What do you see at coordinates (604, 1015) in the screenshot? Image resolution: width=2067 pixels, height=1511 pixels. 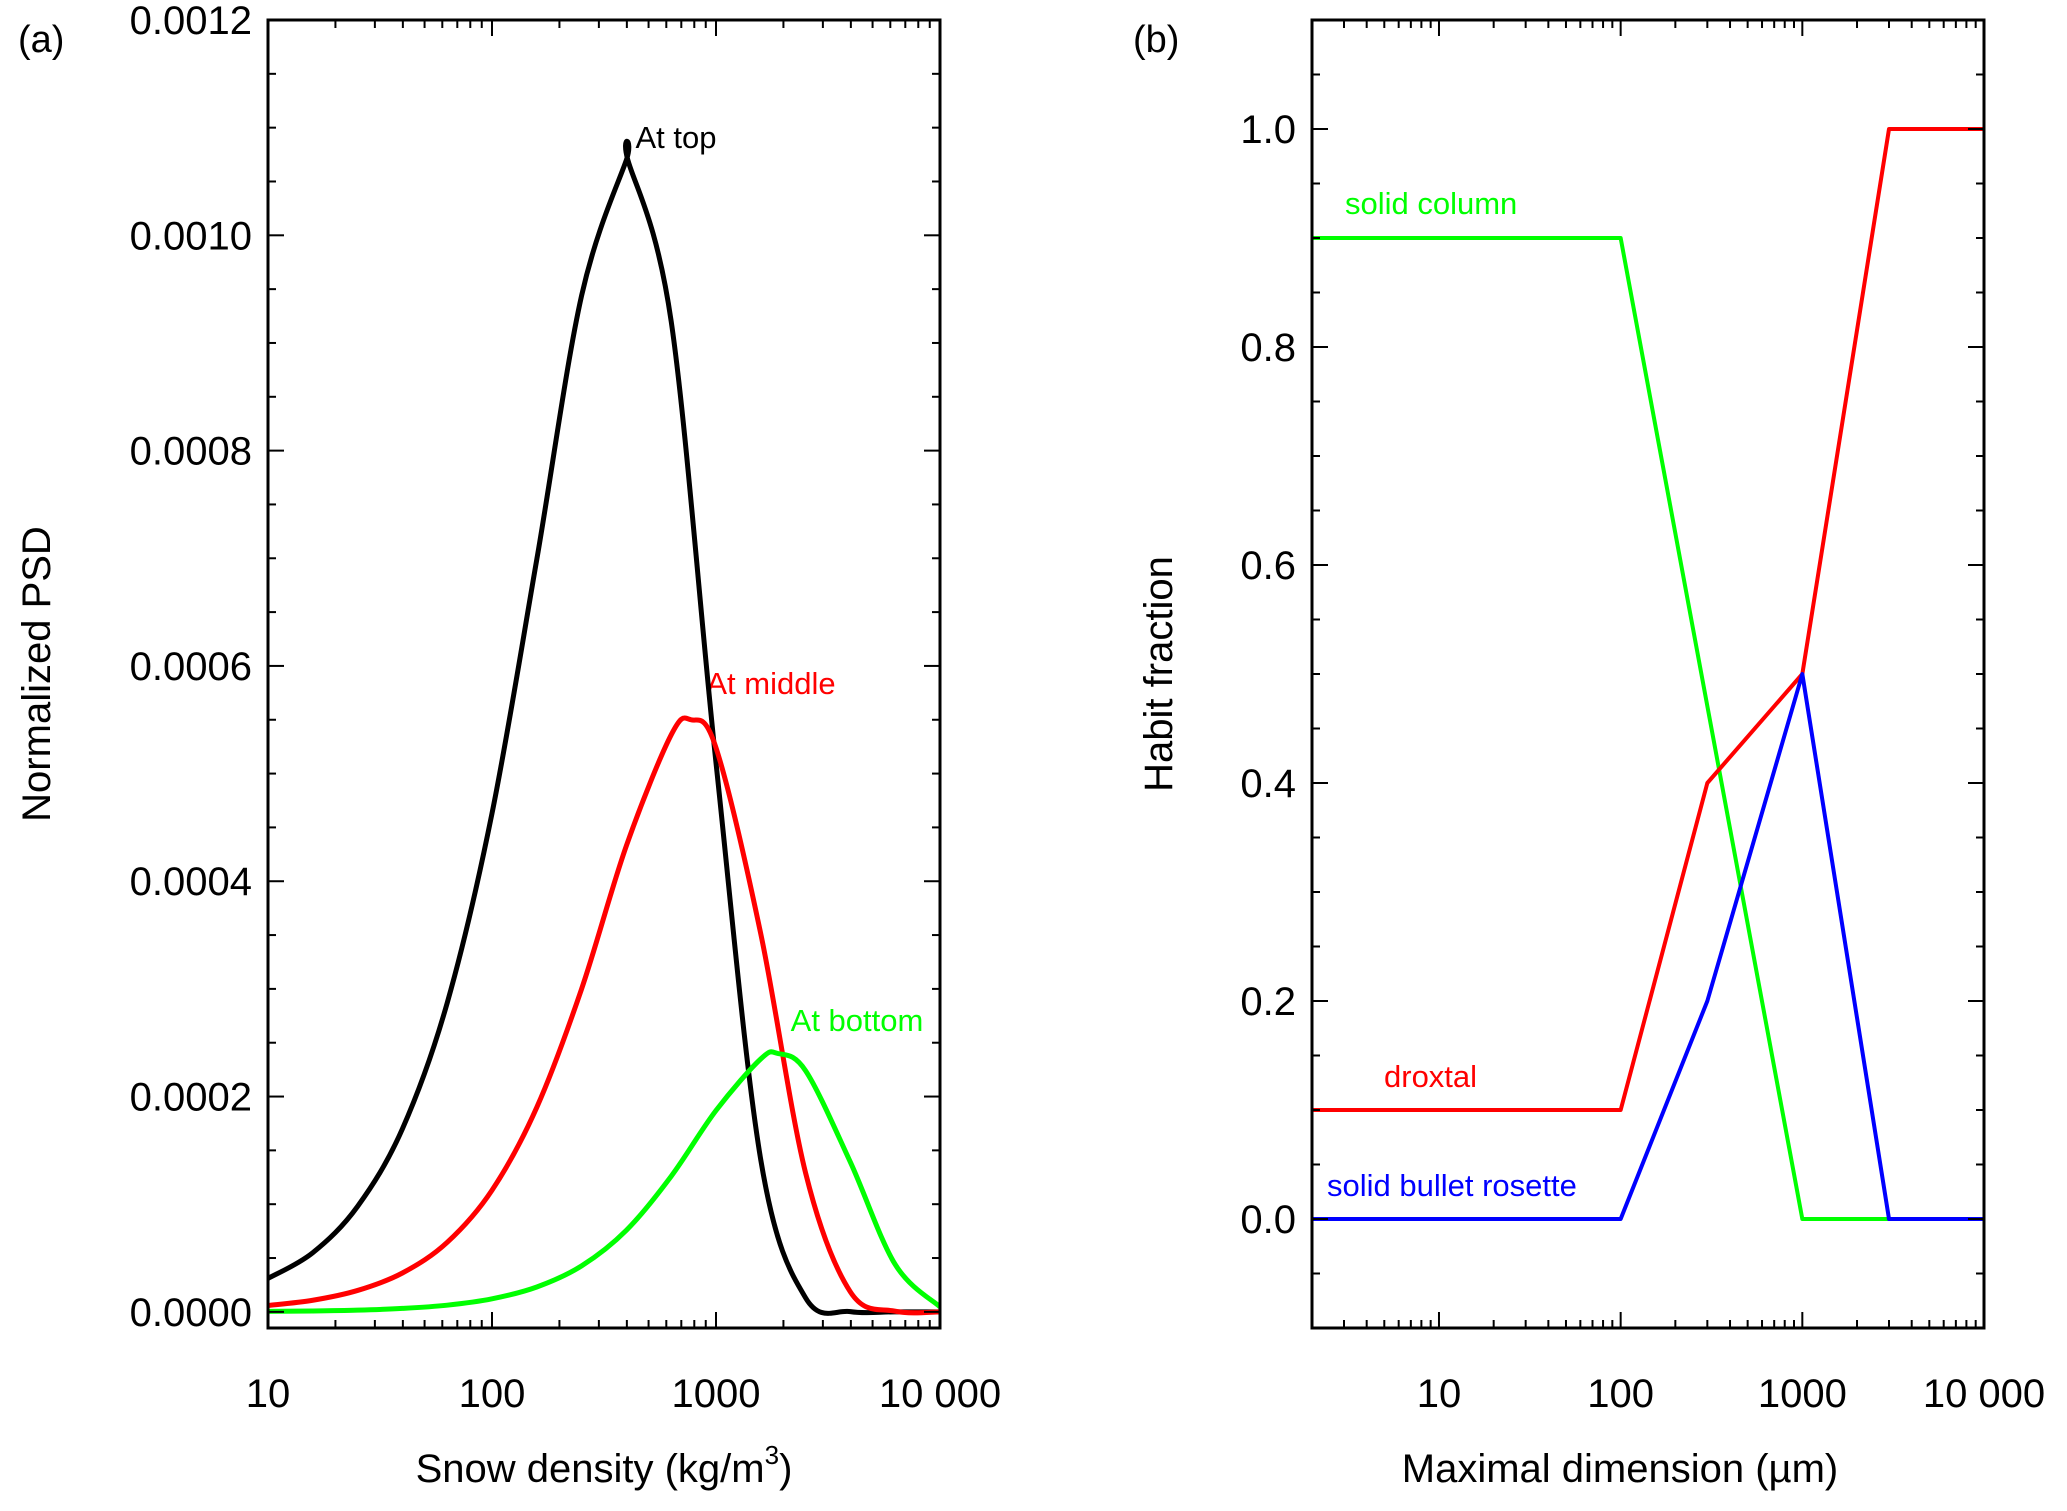 I see `series-line-at-middle` at bounding box center [604, 1015].